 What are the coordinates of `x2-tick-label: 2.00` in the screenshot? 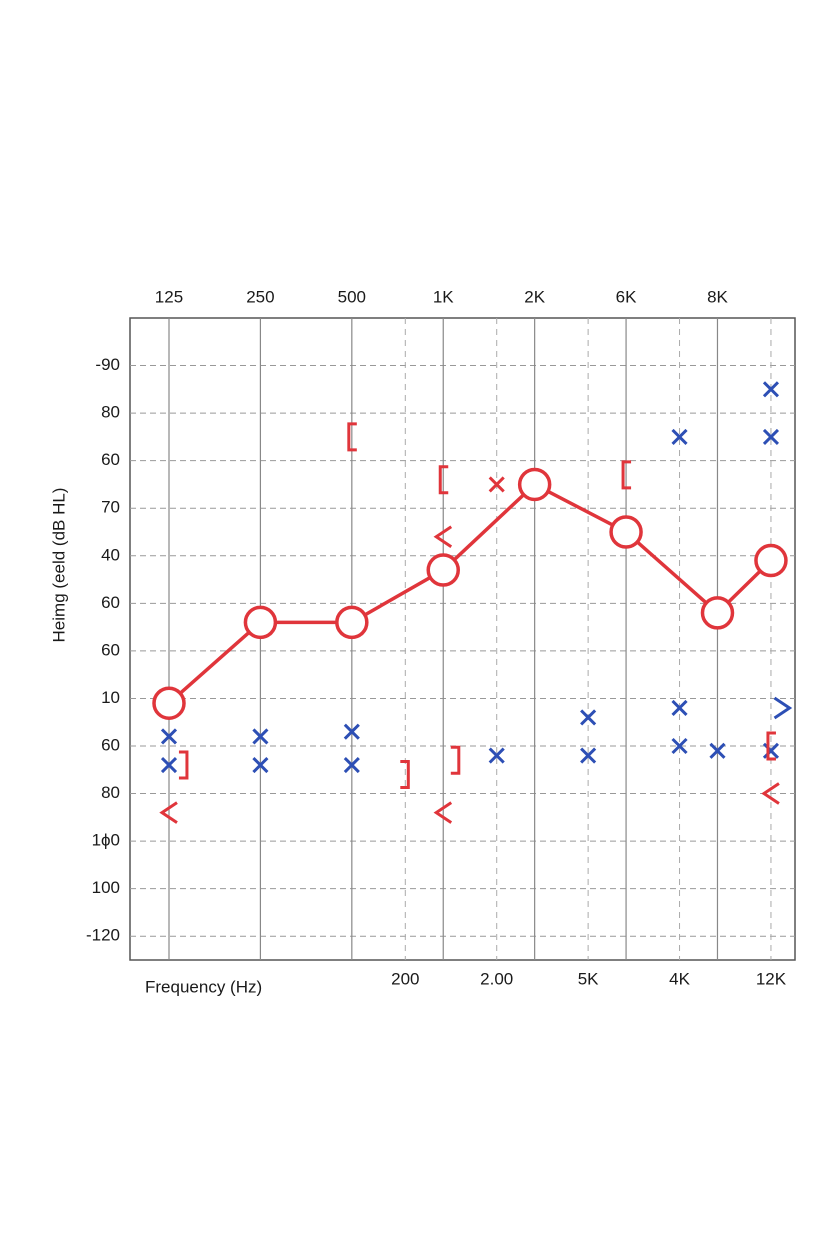 It's located at (496, 978).